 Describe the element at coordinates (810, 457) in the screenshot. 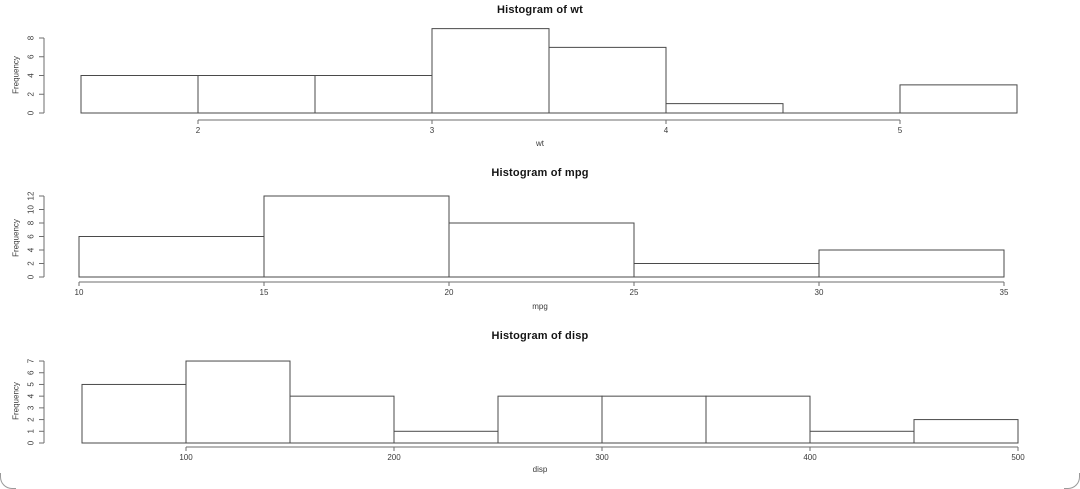

I see `svg-text: 400` at that location.